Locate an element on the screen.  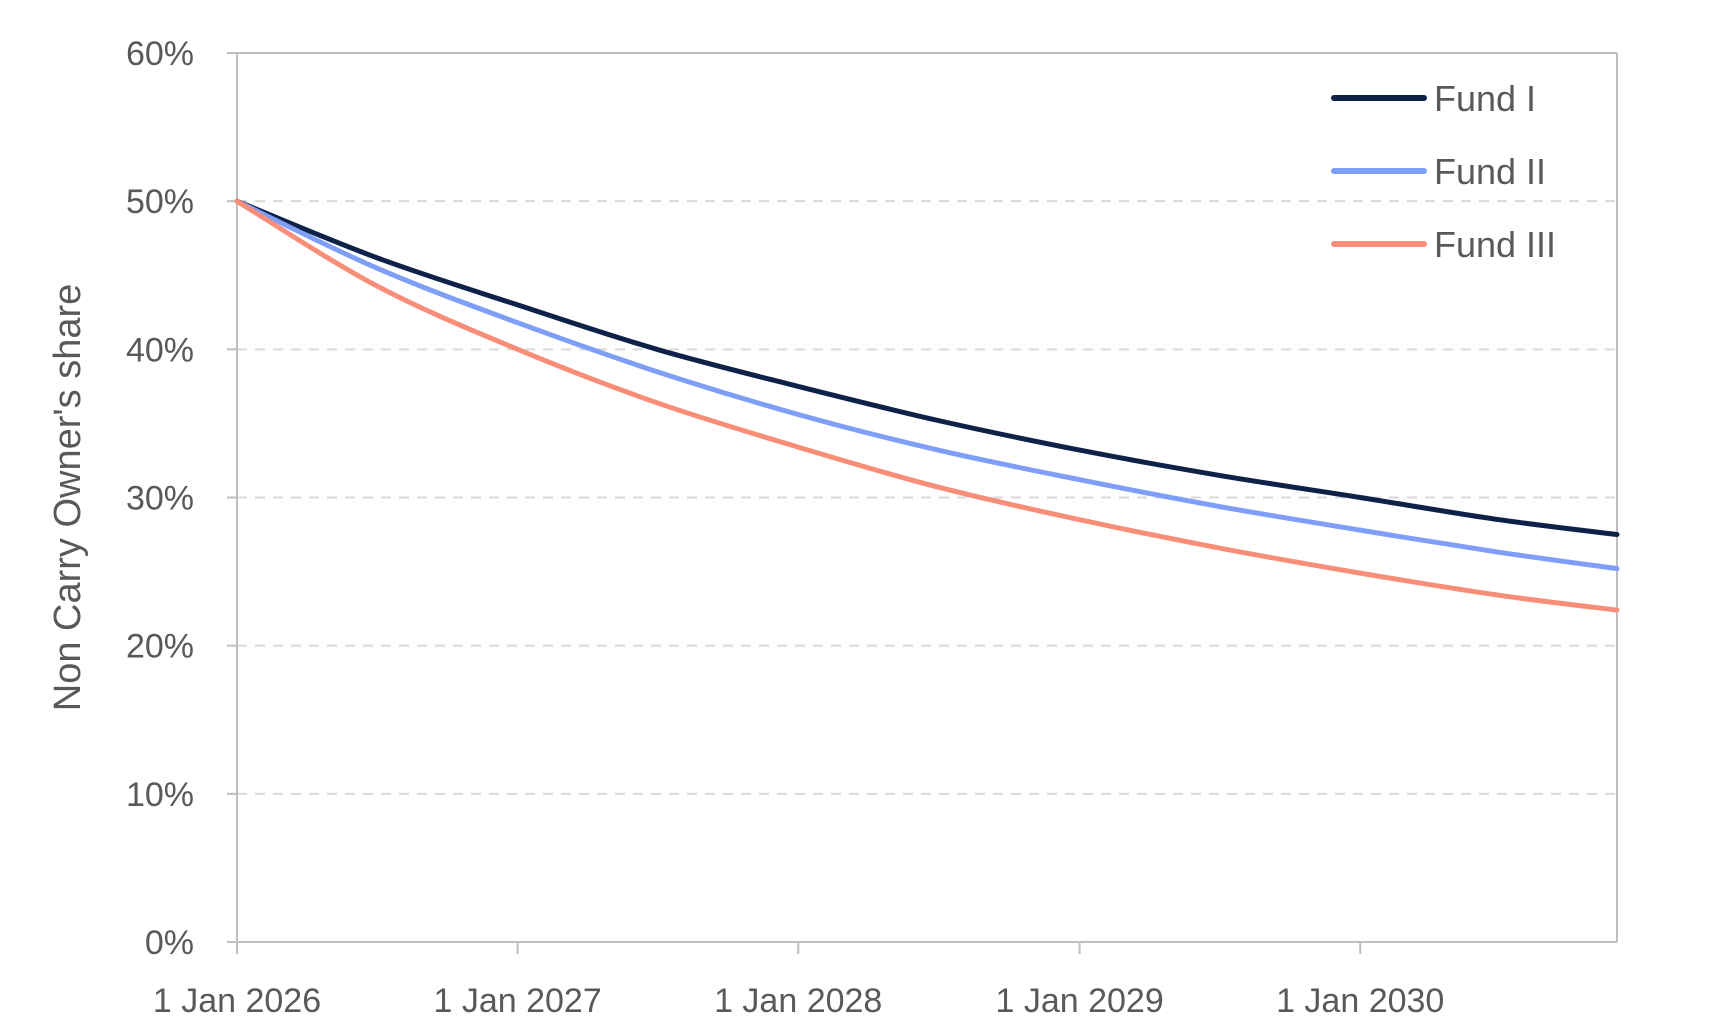
x-tick-label: 1 Jan 2028 is located at coordinates (798, 1001).